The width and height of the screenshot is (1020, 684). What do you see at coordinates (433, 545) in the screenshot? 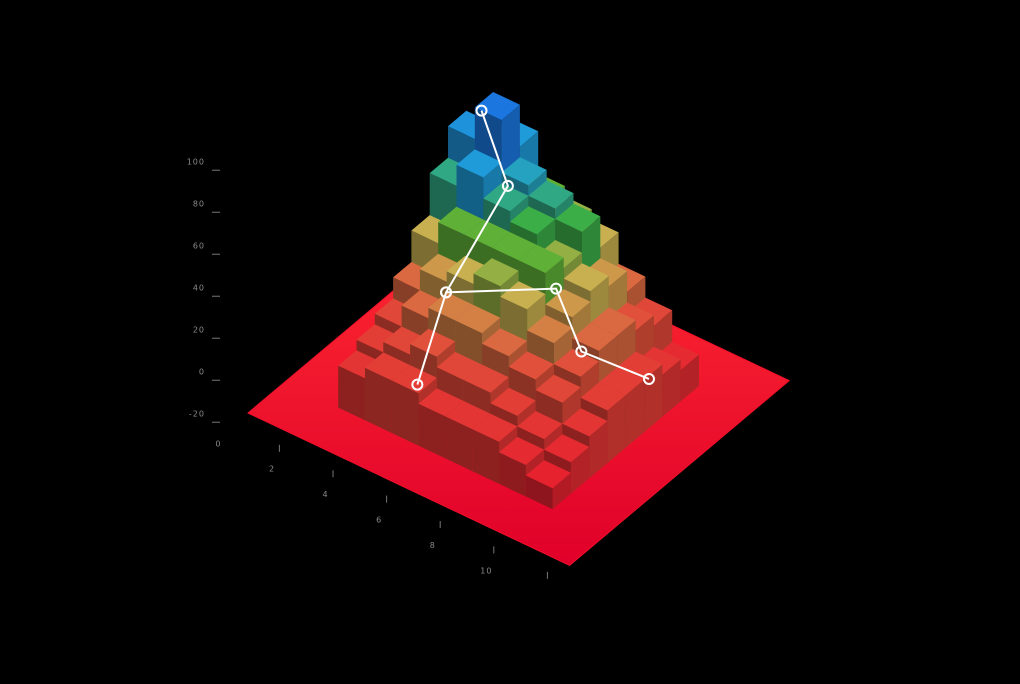
I see `x-tick-label: 8` at bounding box center [433, 545].